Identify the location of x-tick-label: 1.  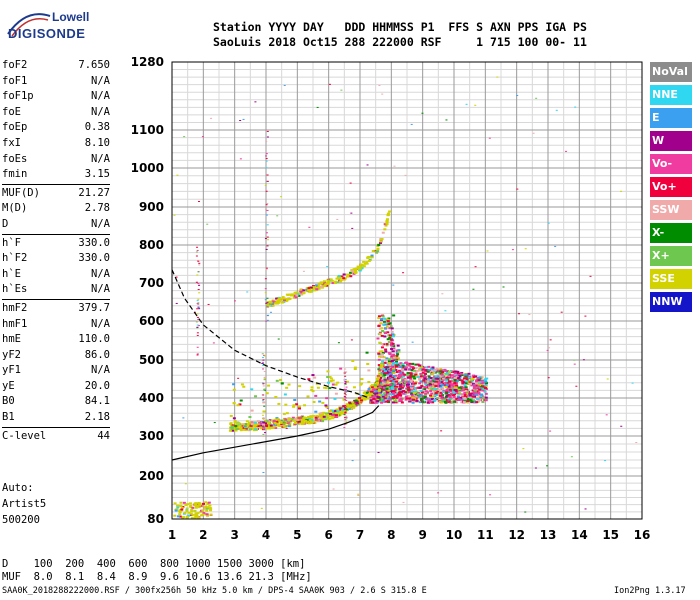
(172, 535).